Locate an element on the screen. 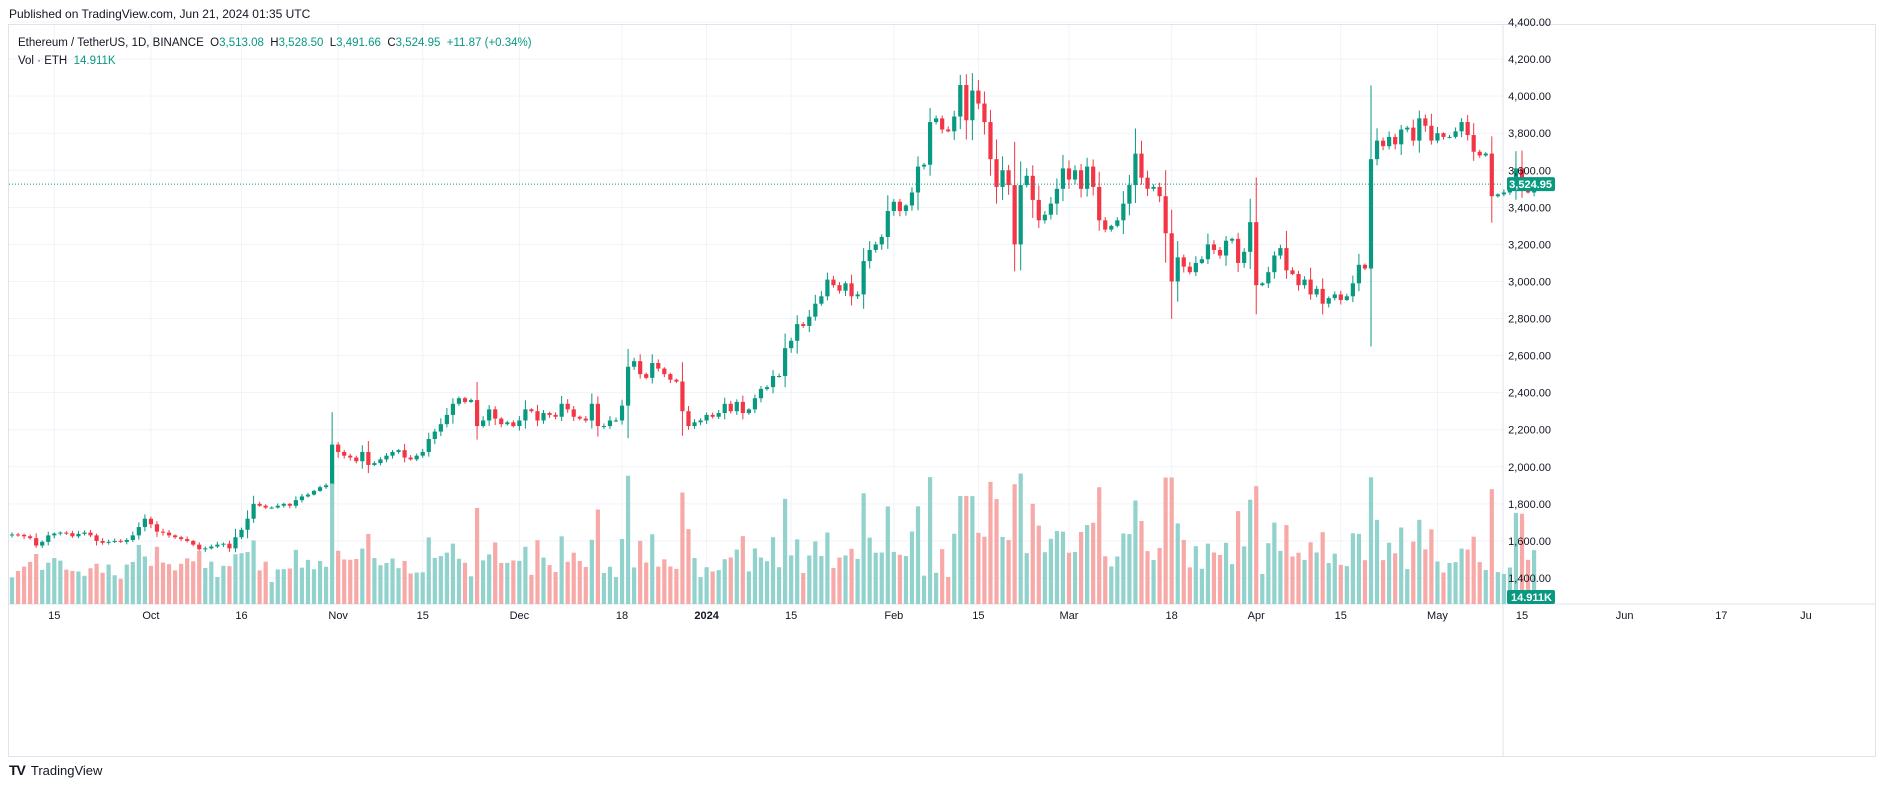 This screenshot has height=788, width=1883. time-tick-label: Apr is located at coordinates (1256, 616).